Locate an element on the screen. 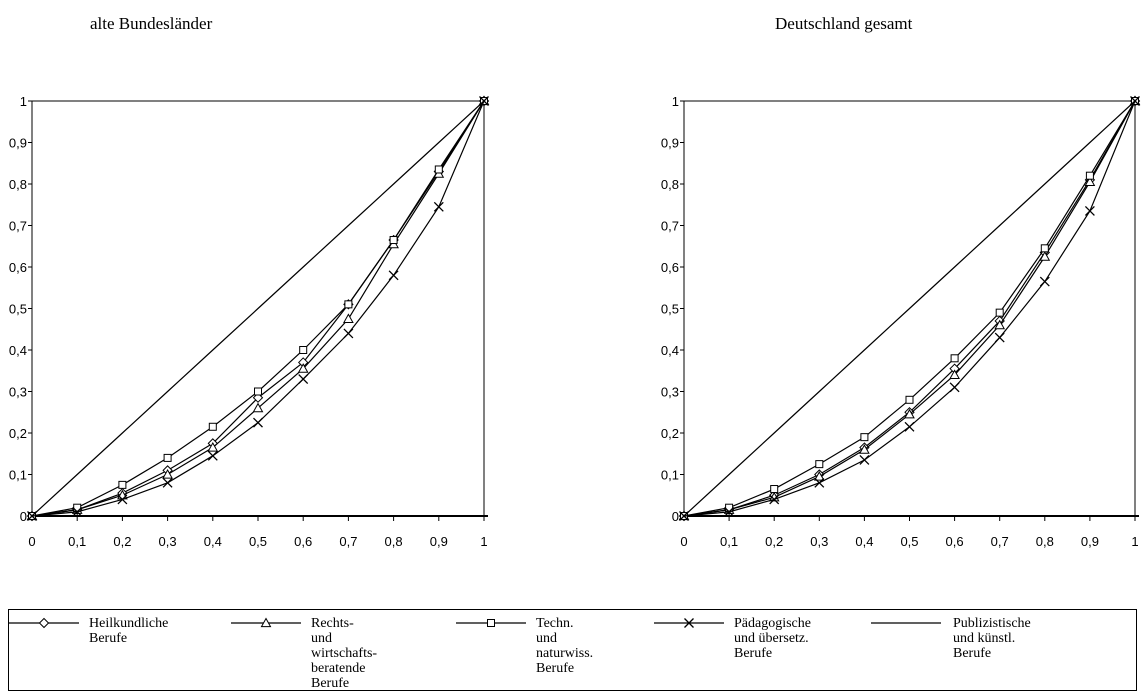 The height and width of the screenshot is (693, 1143). legend-marker-triangle-icon is located at coordinates (266, 622).